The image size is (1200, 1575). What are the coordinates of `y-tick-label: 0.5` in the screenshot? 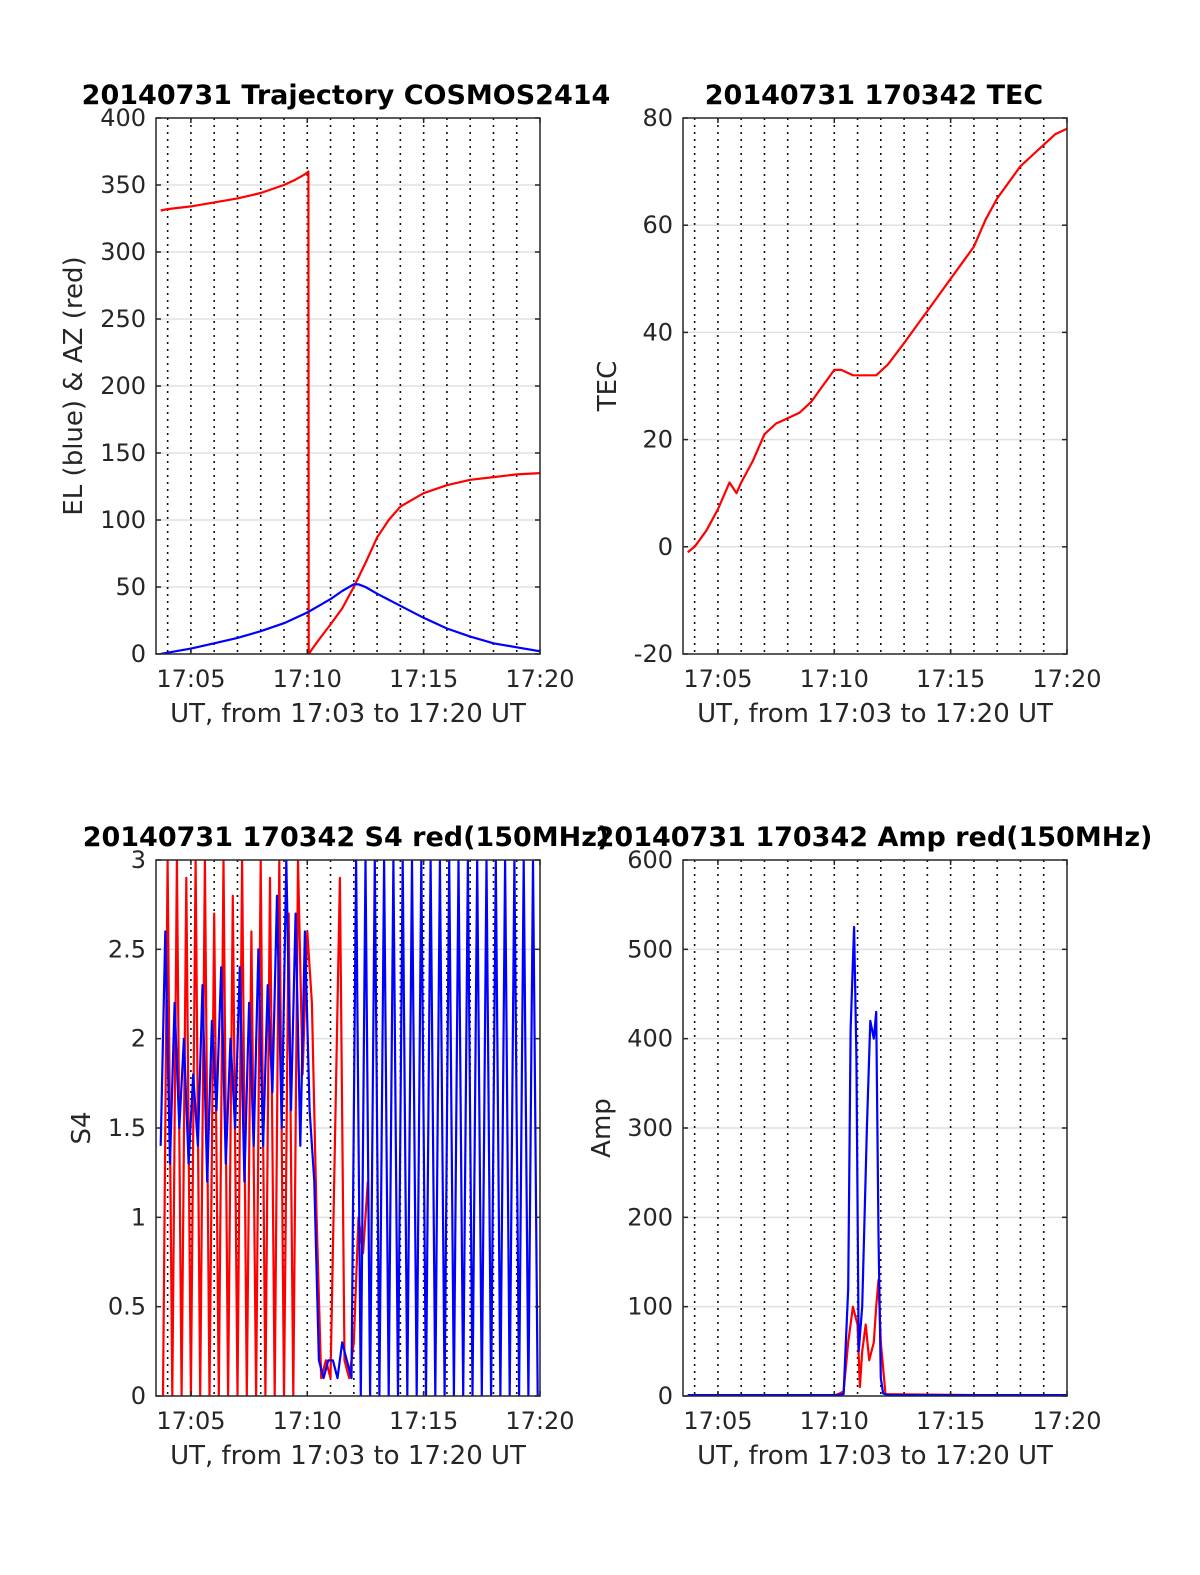 It's located at (127, 1307).